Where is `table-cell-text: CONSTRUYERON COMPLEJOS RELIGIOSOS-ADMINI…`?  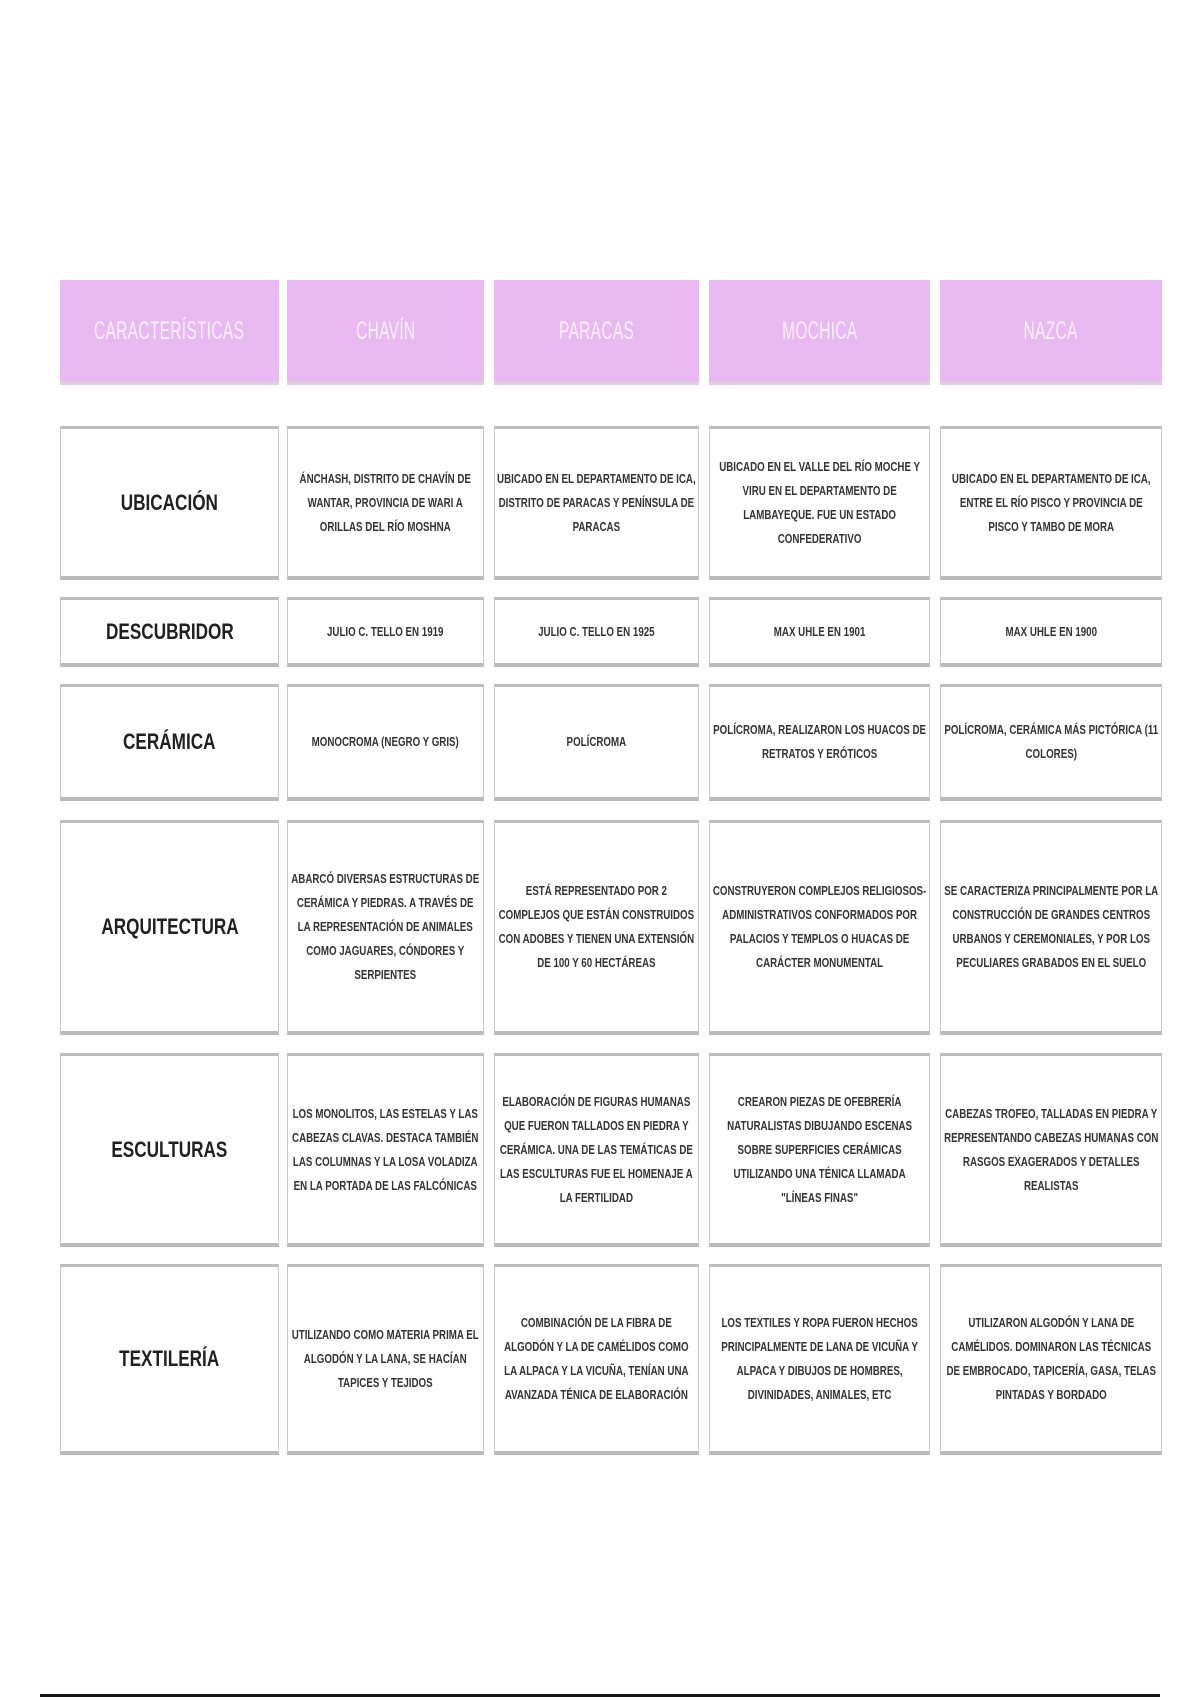
table-cell-text: CONSTRUYERON COMPLEJOS RELIGIOSOS-ADMINI… is located at coordinates (819, 927).